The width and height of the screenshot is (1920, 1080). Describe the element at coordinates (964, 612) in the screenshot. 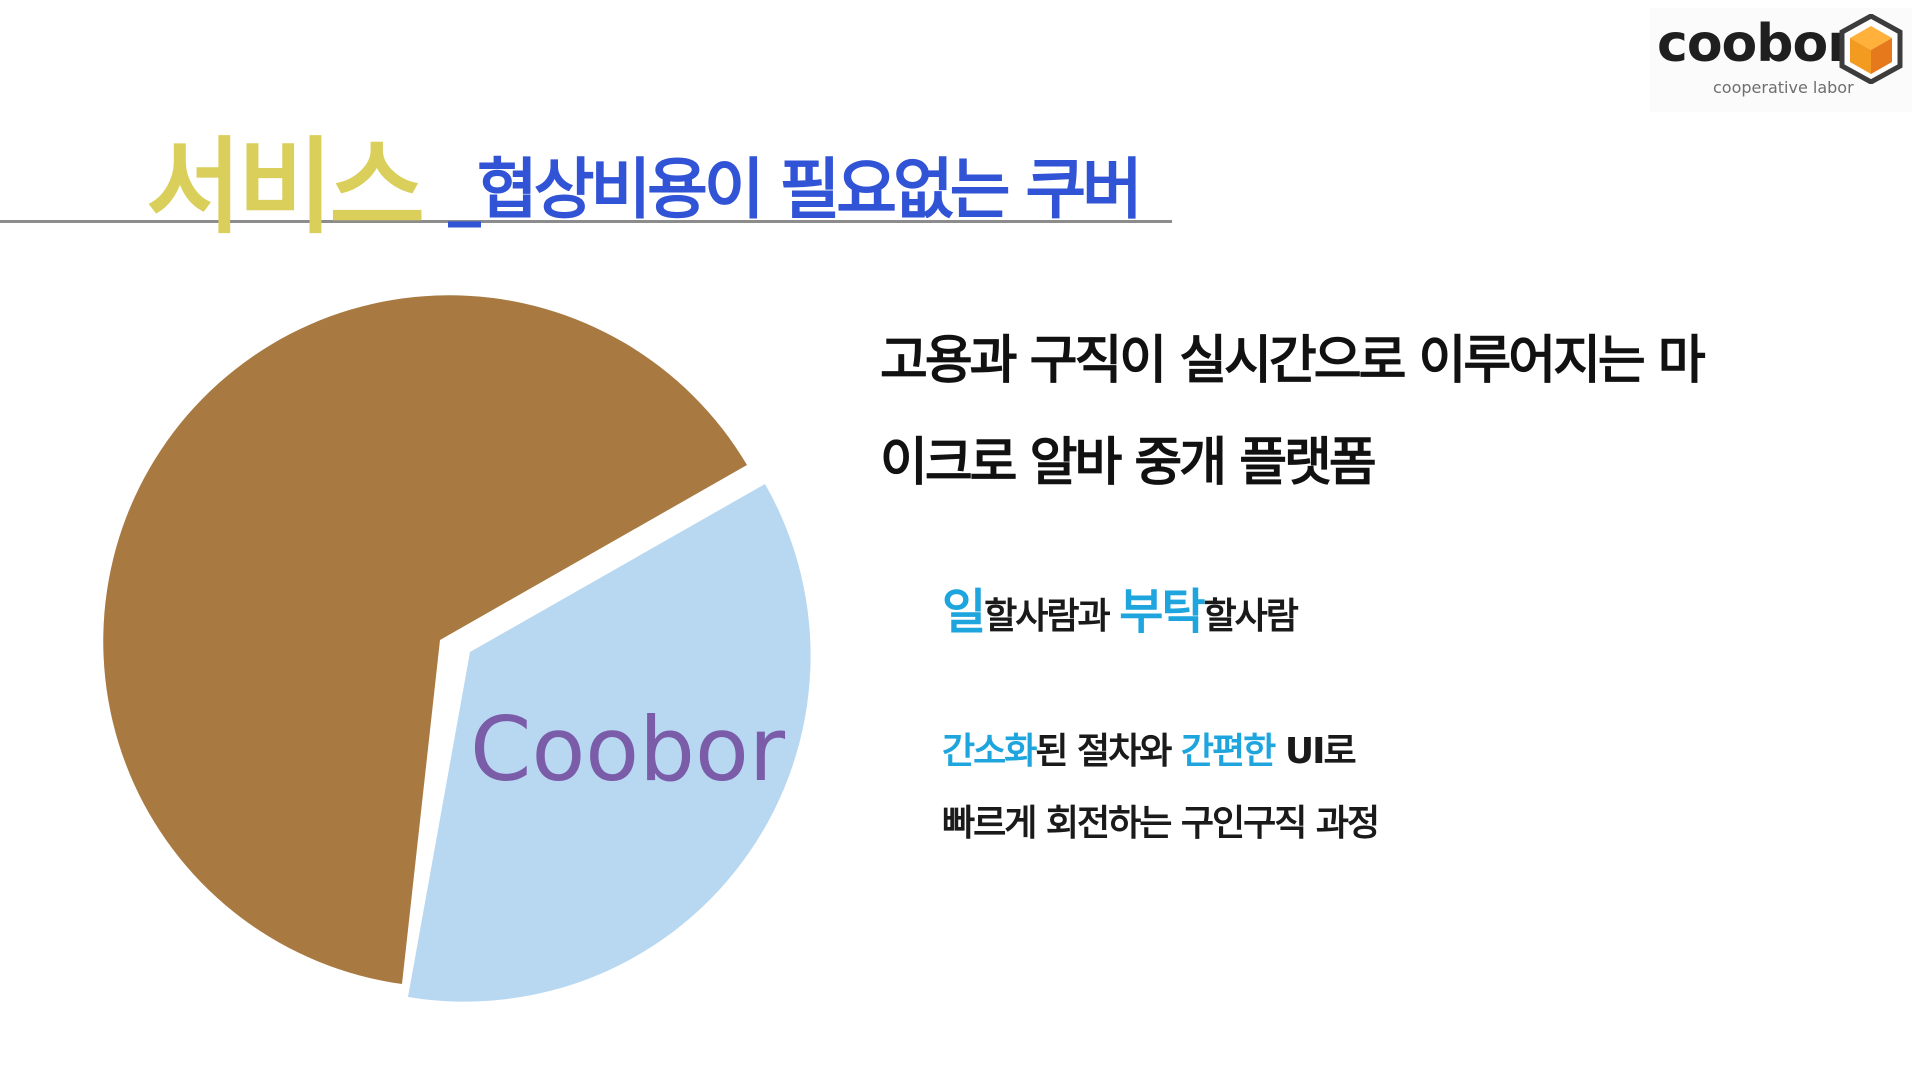

I see `point-workers-accent-1: 일` at that location.